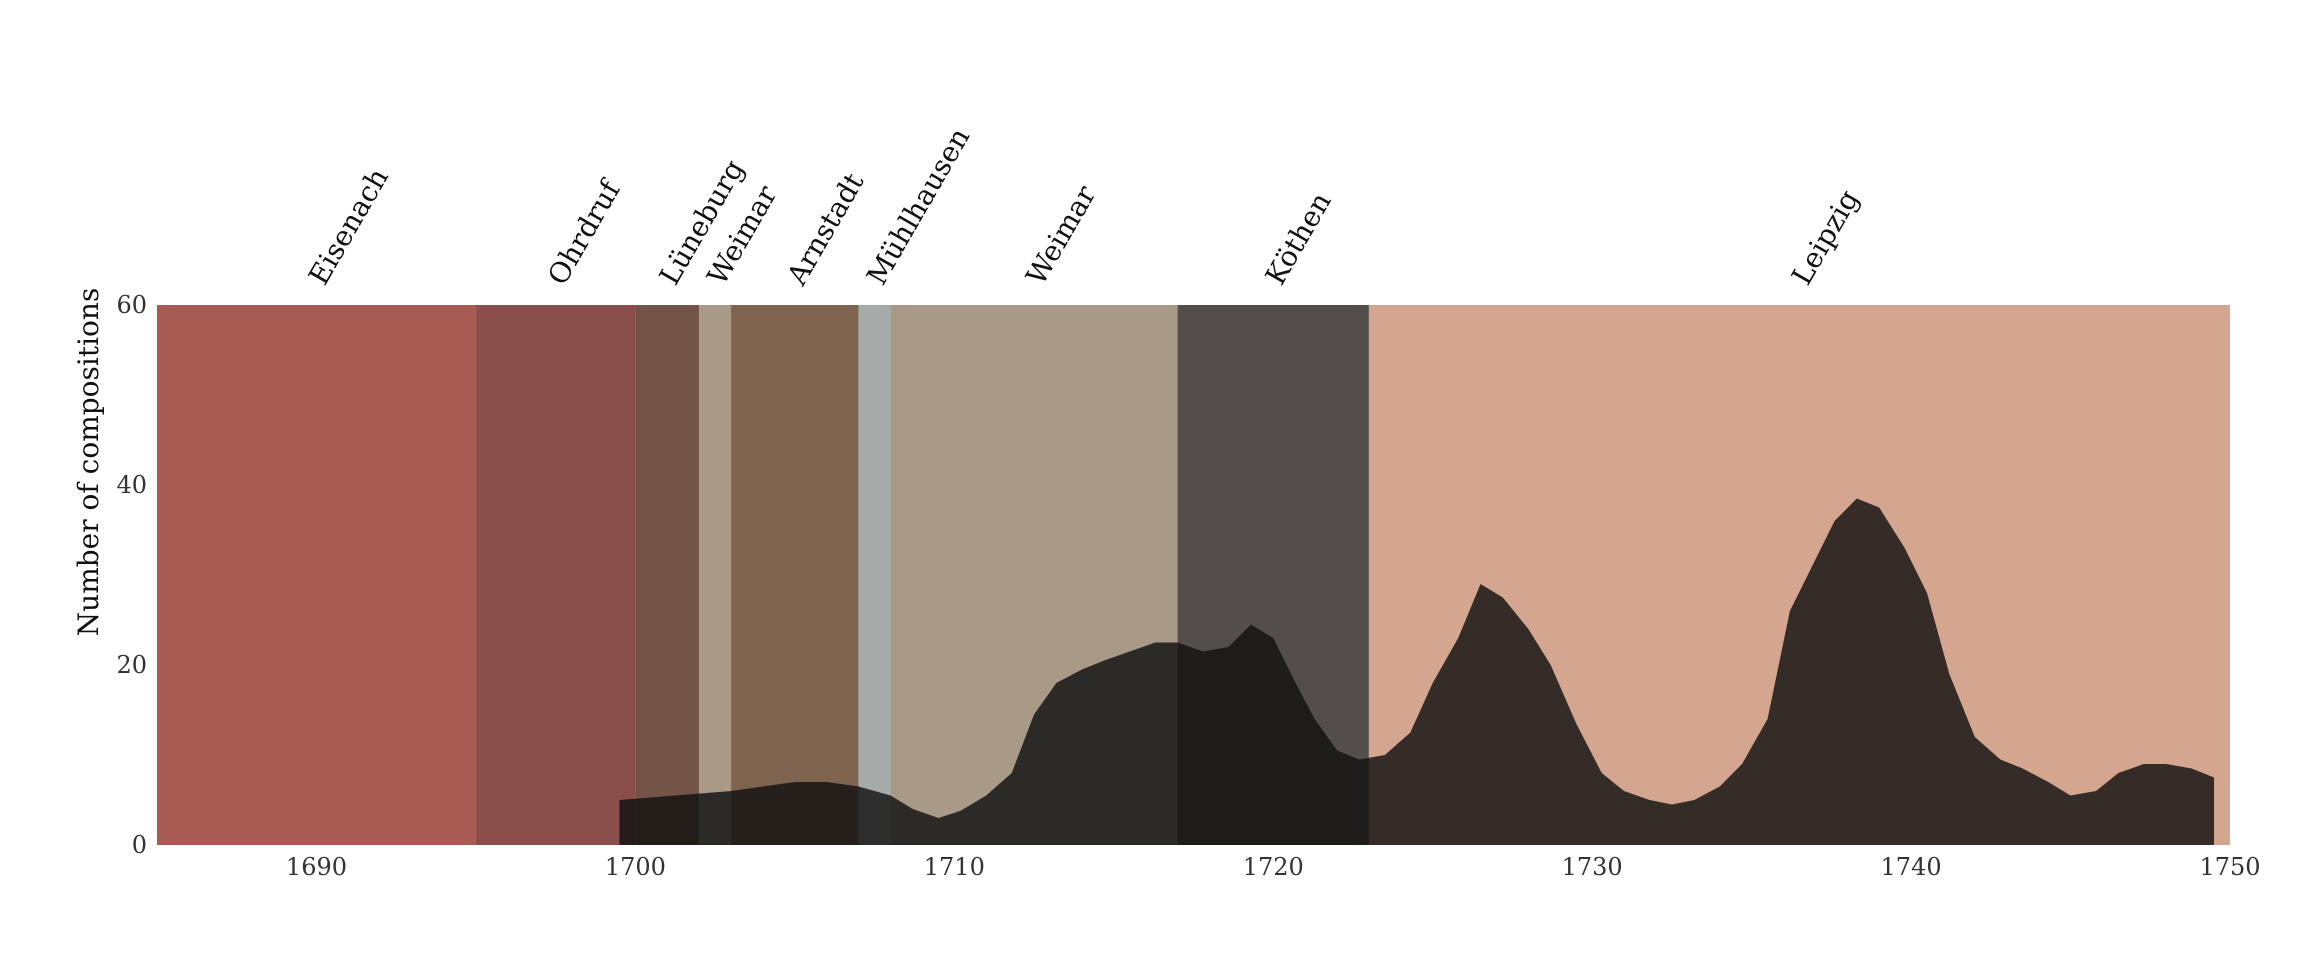  Describe the element at coordinates (348, 226) in the screenshot. I see `period-label: Eisenach` at that location.